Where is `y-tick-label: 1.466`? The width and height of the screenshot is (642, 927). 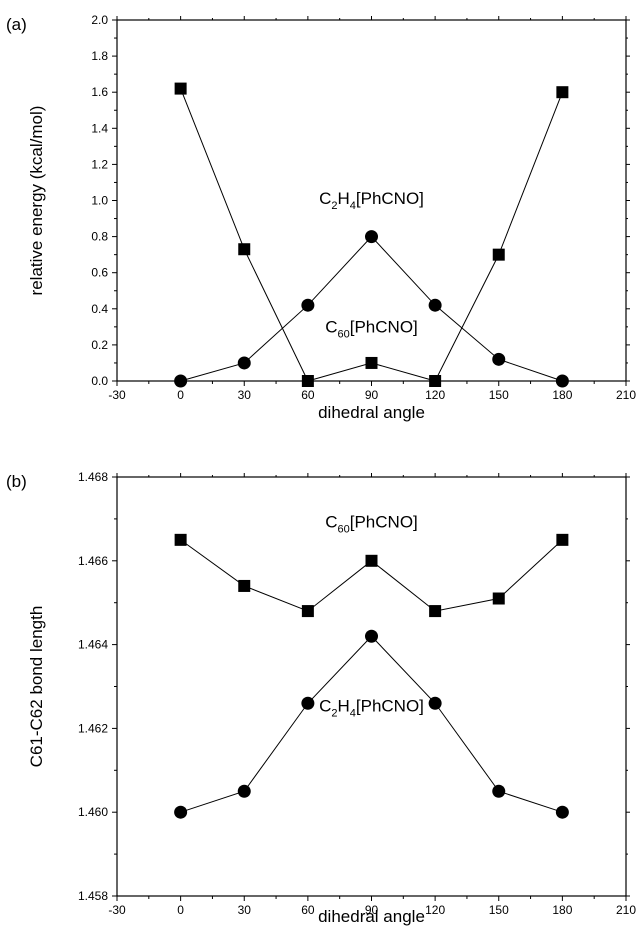
y-tick-label: 1.466 is located at coordinates (93, 561).